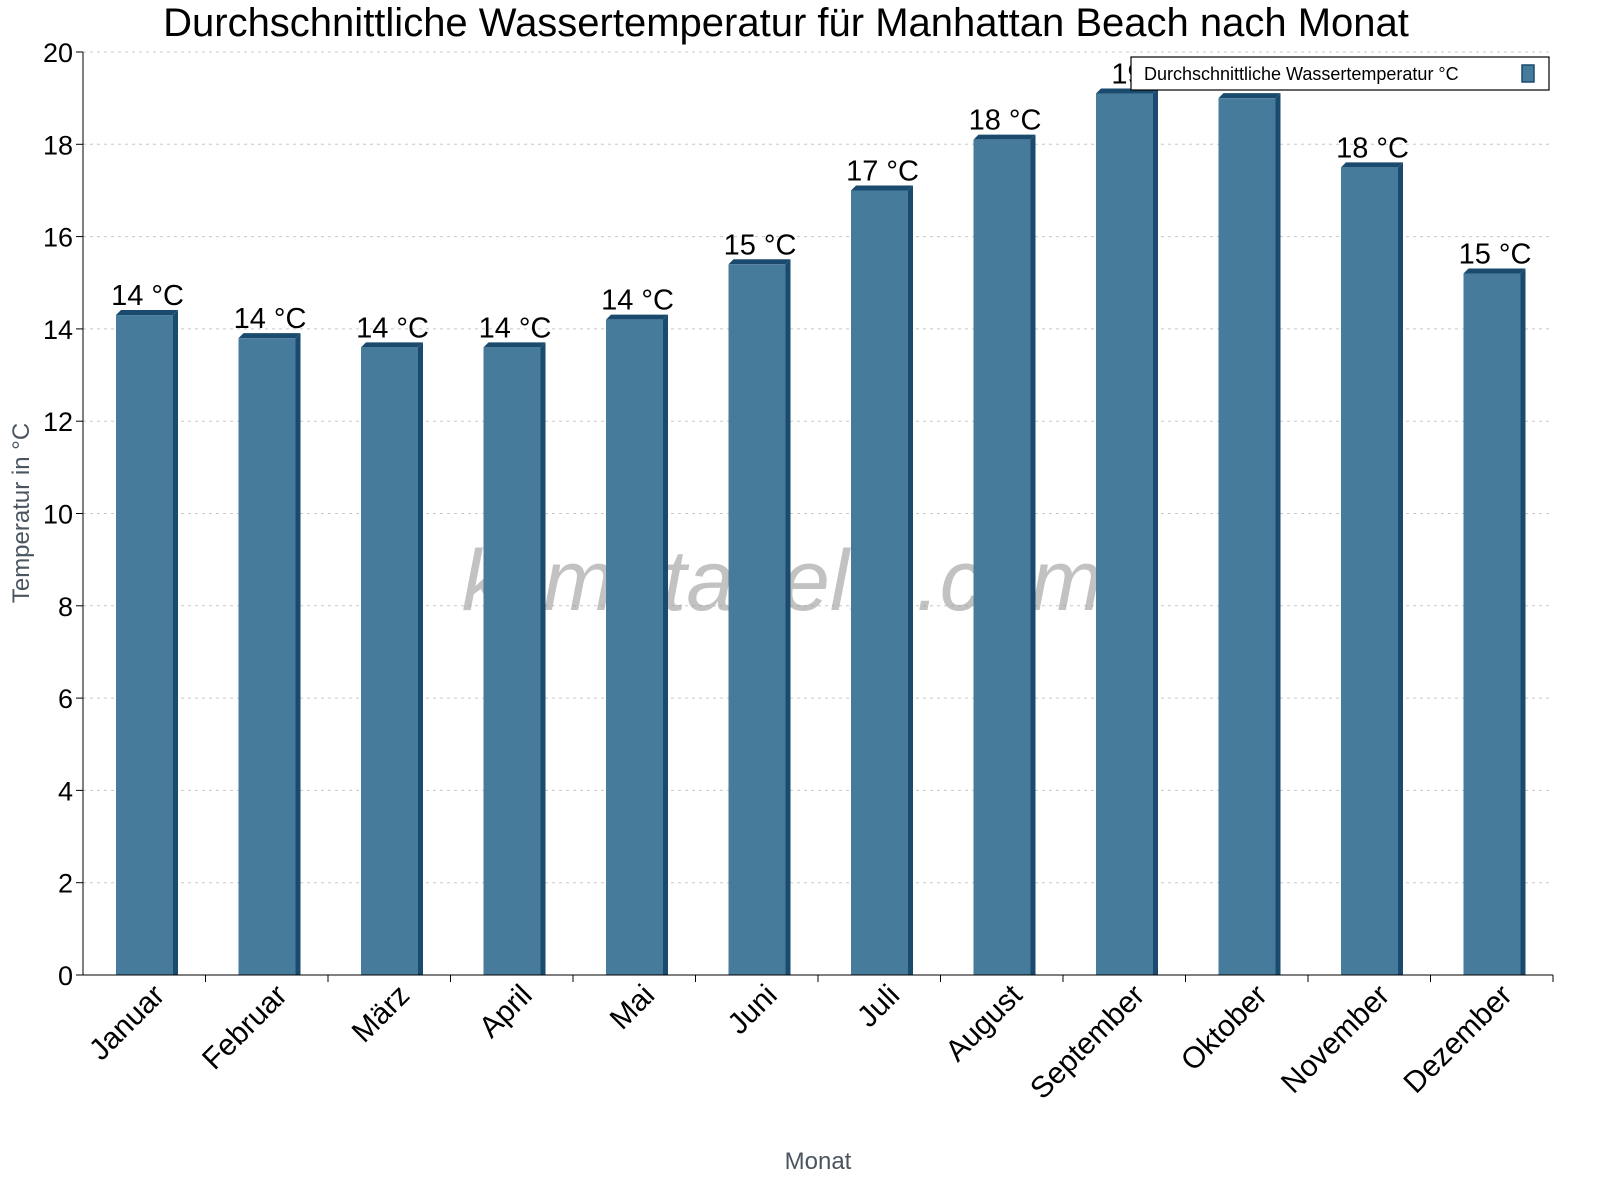  Describe the element at coordinates (127, 1023) in the screenshot. I see `x-tick-label: Januar` at that location.